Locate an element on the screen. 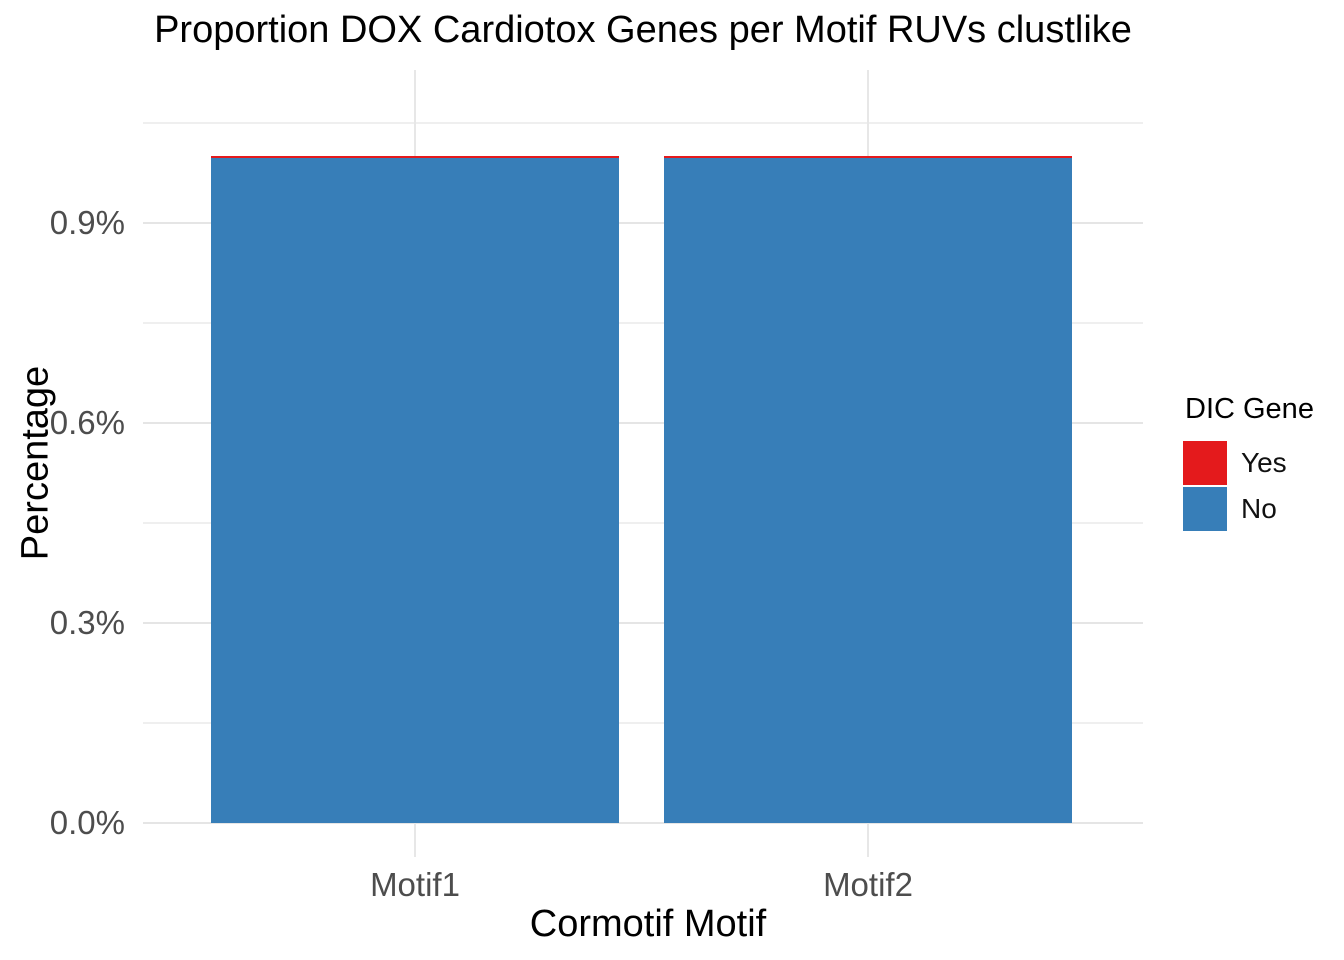  legend-key-yes is located at coordinates (1205, 463).